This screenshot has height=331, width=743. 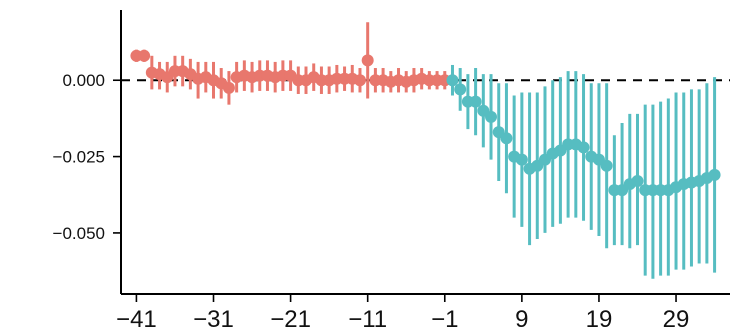 I want to click on x-tick-label: 29, so click(x=676, y=318).